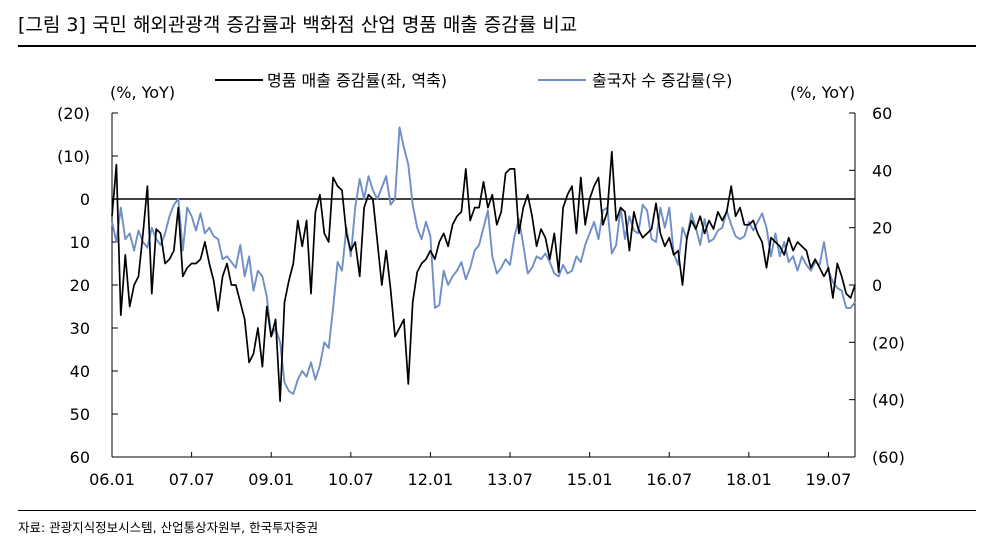 This screenshot has width=985, height=550. I want to click on title-divider, so click(497, 46).